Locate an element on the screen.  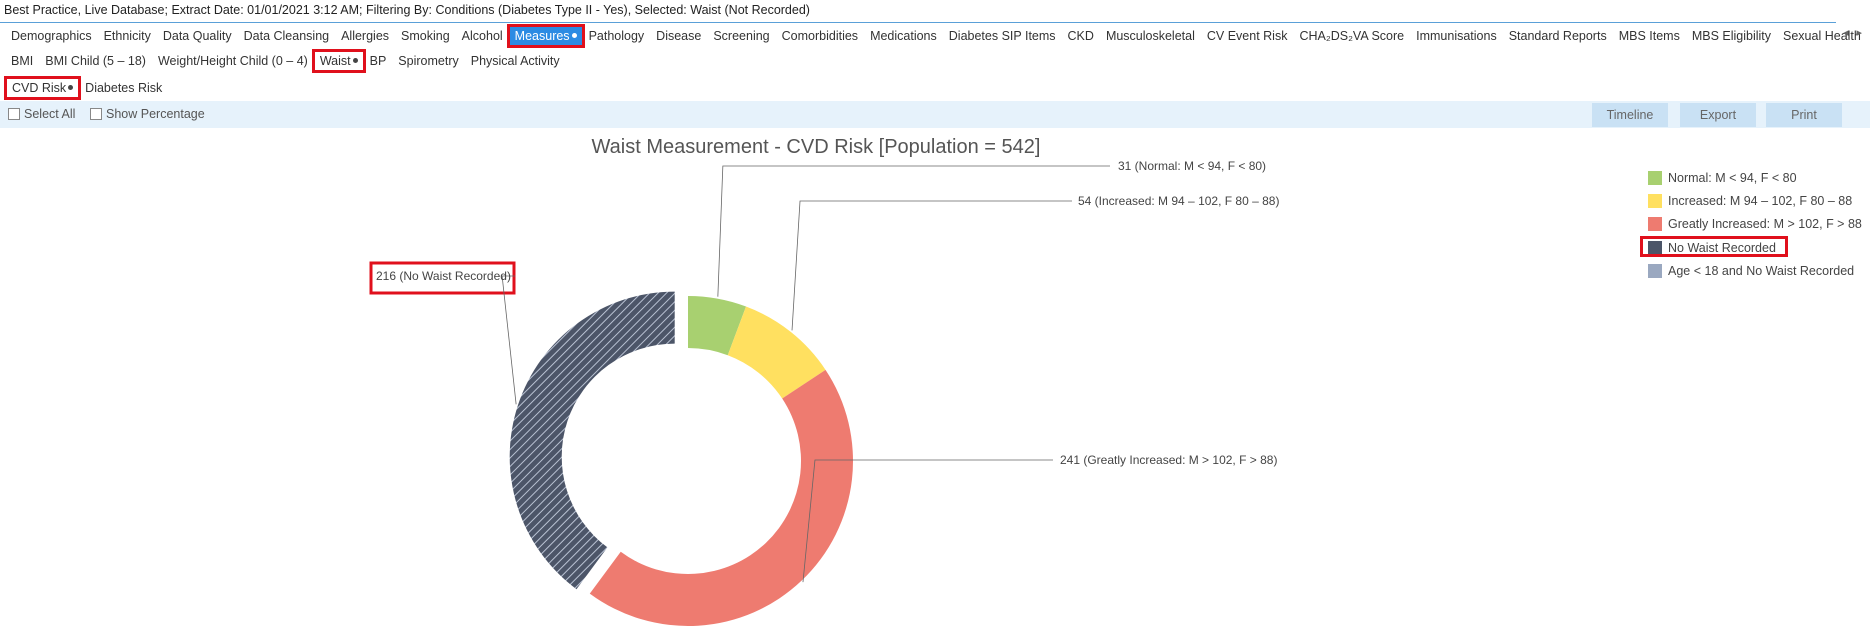
tab-ckd: CKD is located at coordinates (1081, 36).